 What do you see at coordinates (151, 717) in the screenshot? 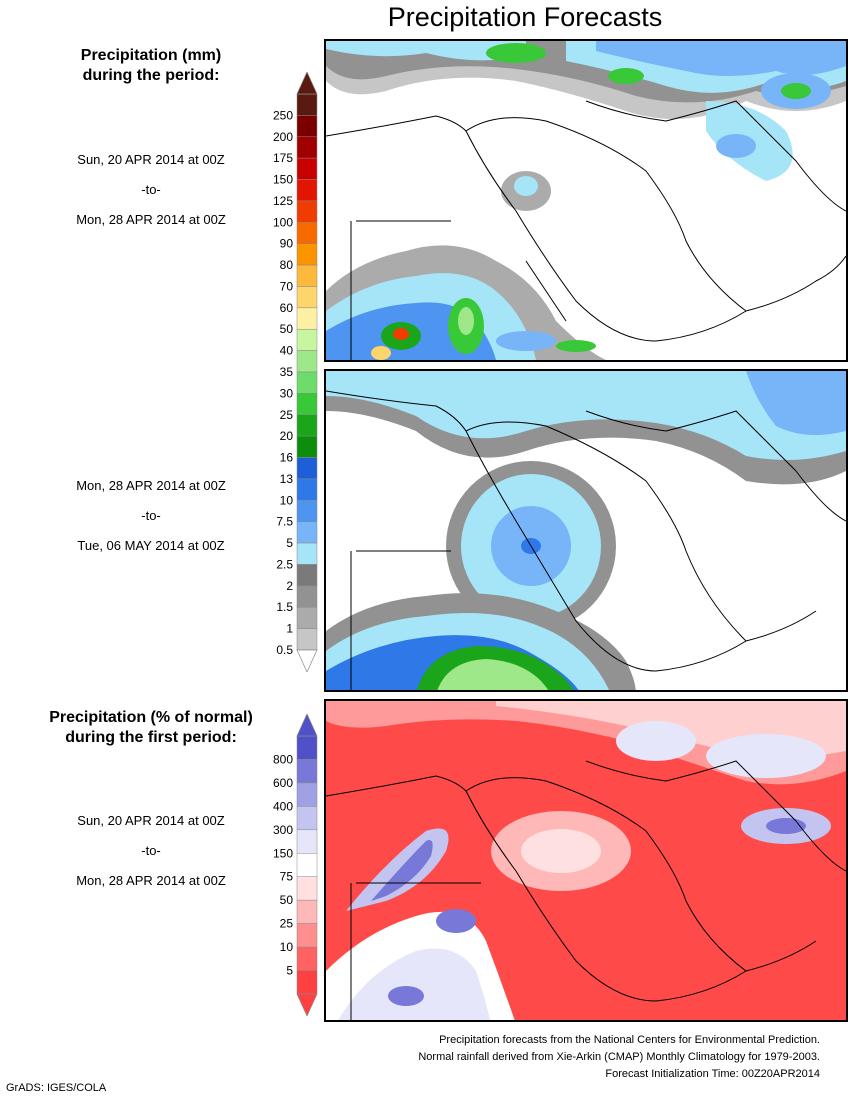
I see `panel3-heading-line1: Precipitation (% of normal)` at bounding box center [151, 717].